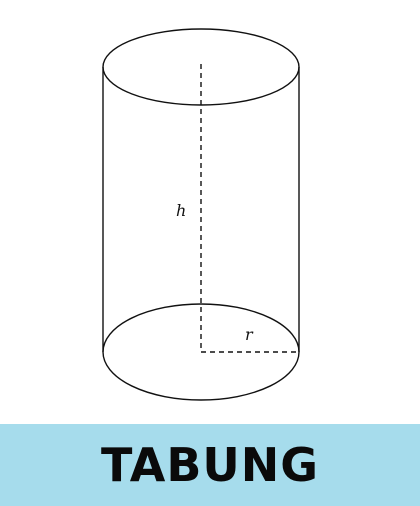 This screenshot has height=506, width=420. I want to click on radius-label: r, so click(249, 334).